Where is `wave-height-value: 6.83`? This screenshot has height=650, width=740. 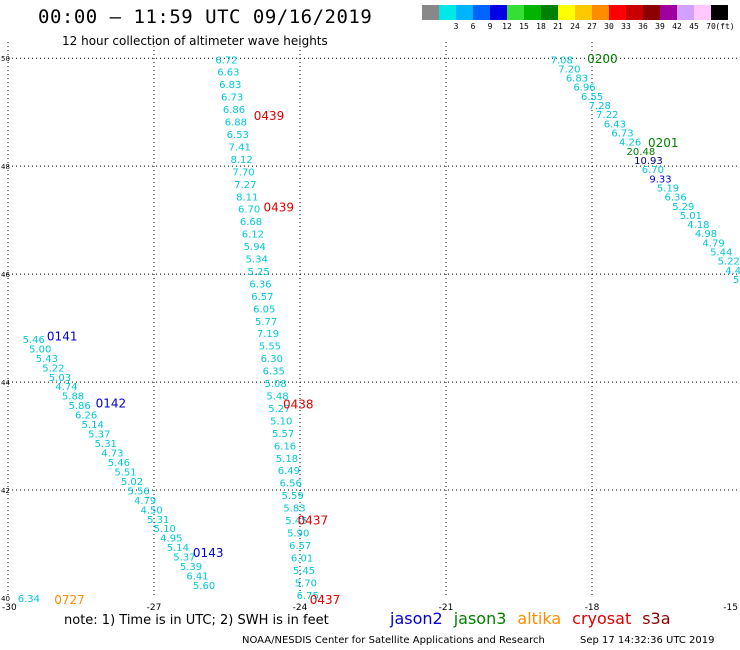
wave-height-value: 6.83 is located at coordinates (230, 85).